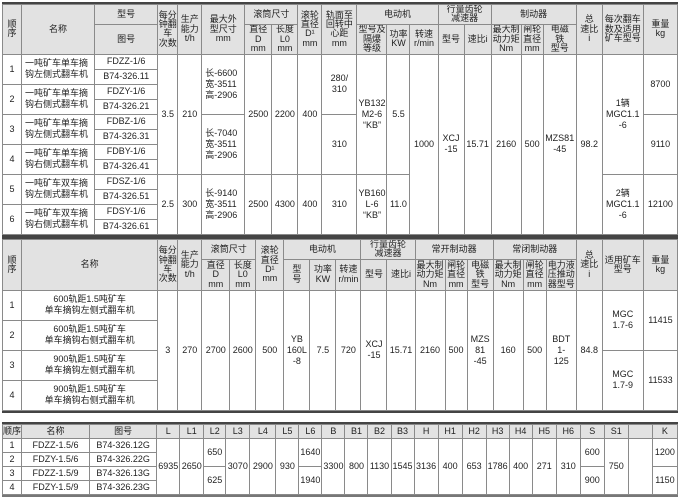 The width and height of the screenshot is (680, 503). I want to click on header-drum: 滚筒尺寸, so click(229, 249).